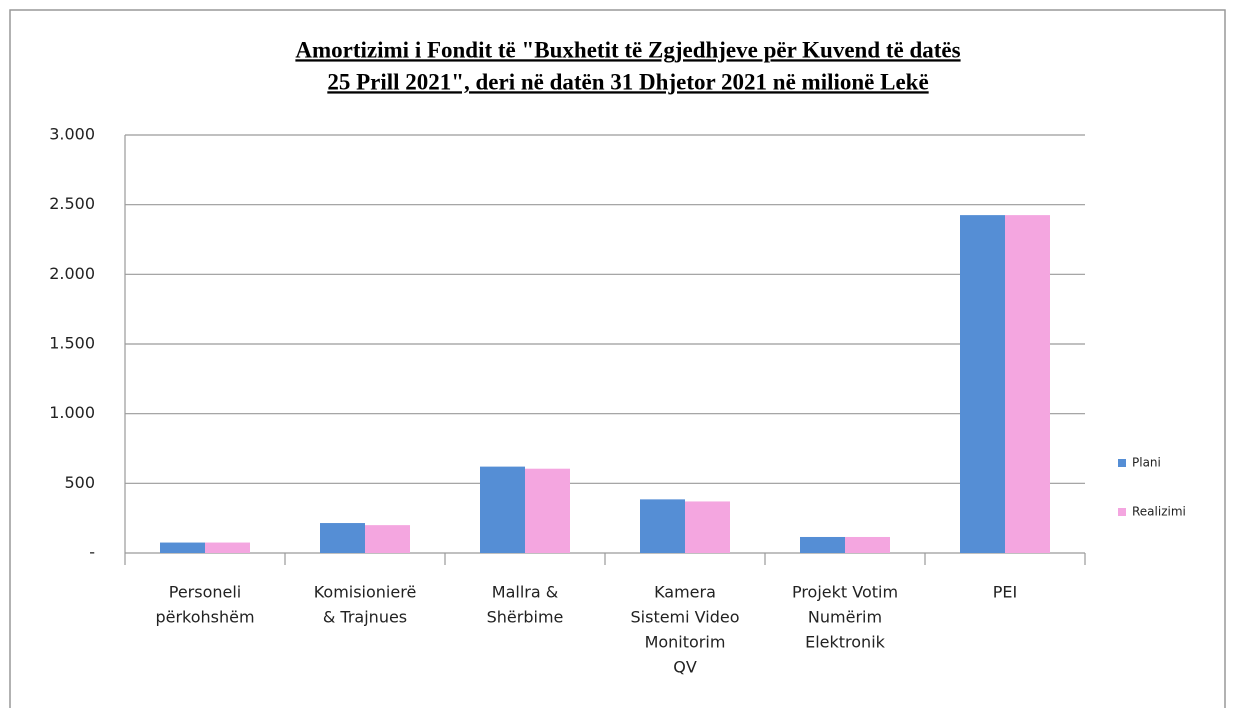  What do you see at coordinates (92, 552) in the screenshot?
I see `y-tick-label: -` at bounding box center [92, 552].